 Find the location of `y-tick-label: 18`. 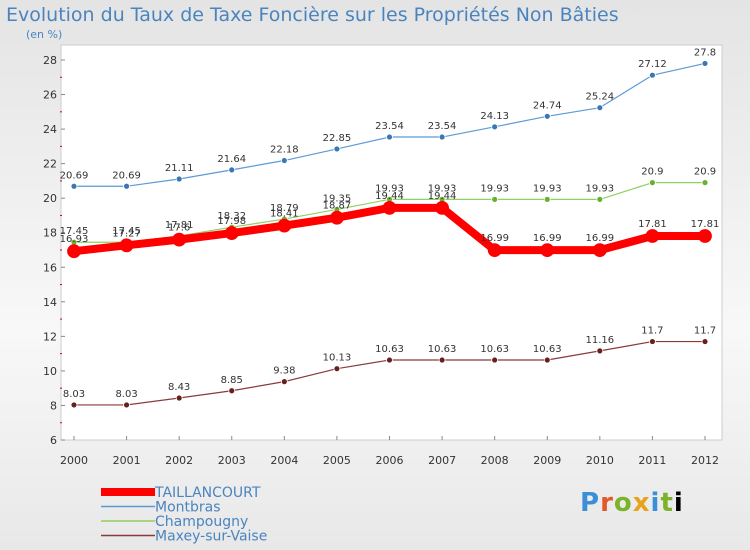

y-tick-label: 18 is located at coordinates (50, 233).